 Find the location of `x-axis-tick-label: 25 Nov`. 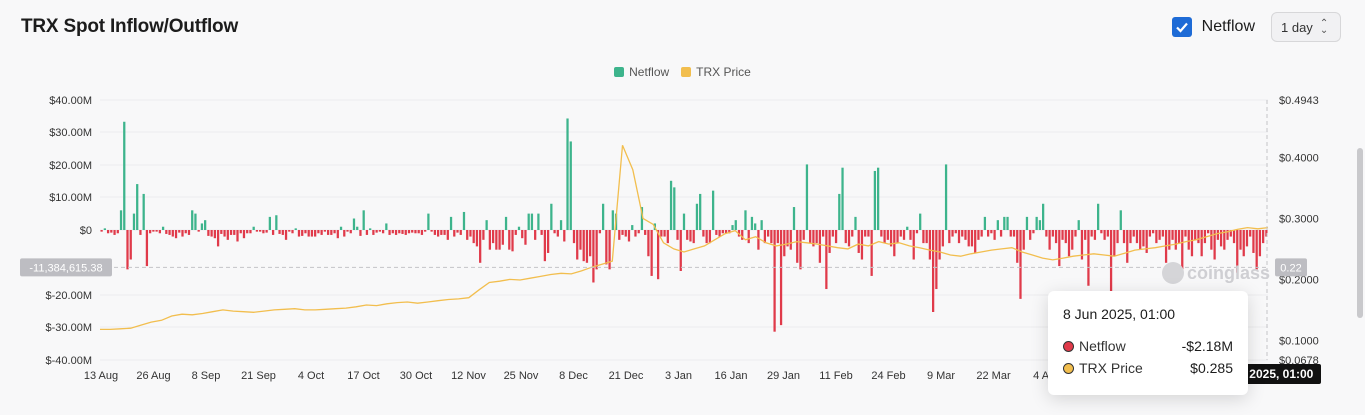

x-axis-tick-label: 25 Nov is located at coordinates (521, 376).